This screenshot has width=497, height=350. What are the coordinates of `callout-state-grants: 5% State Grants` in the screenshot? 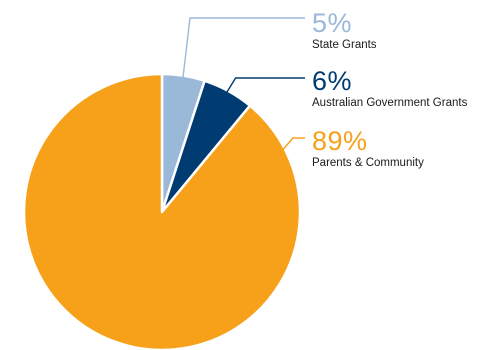 It's located at (344, 31).